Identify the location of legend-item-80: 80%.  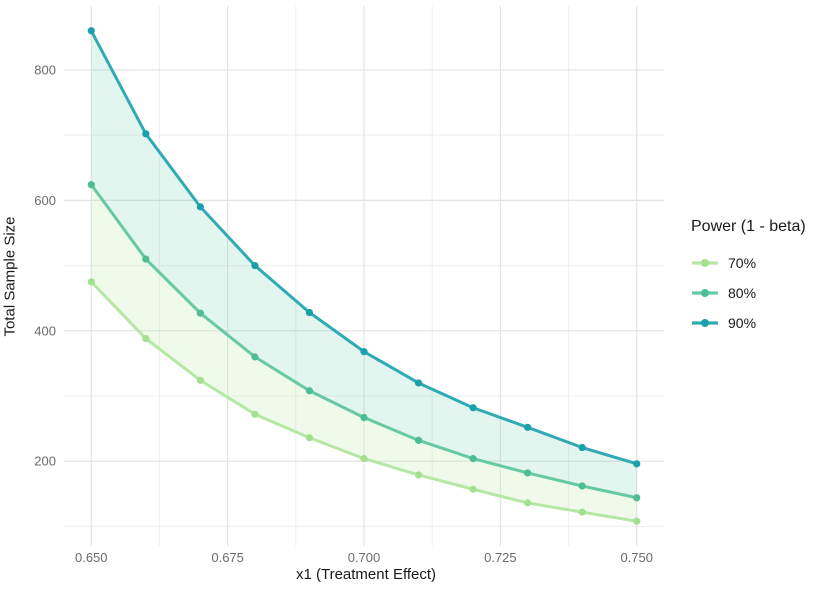
(748, 293).